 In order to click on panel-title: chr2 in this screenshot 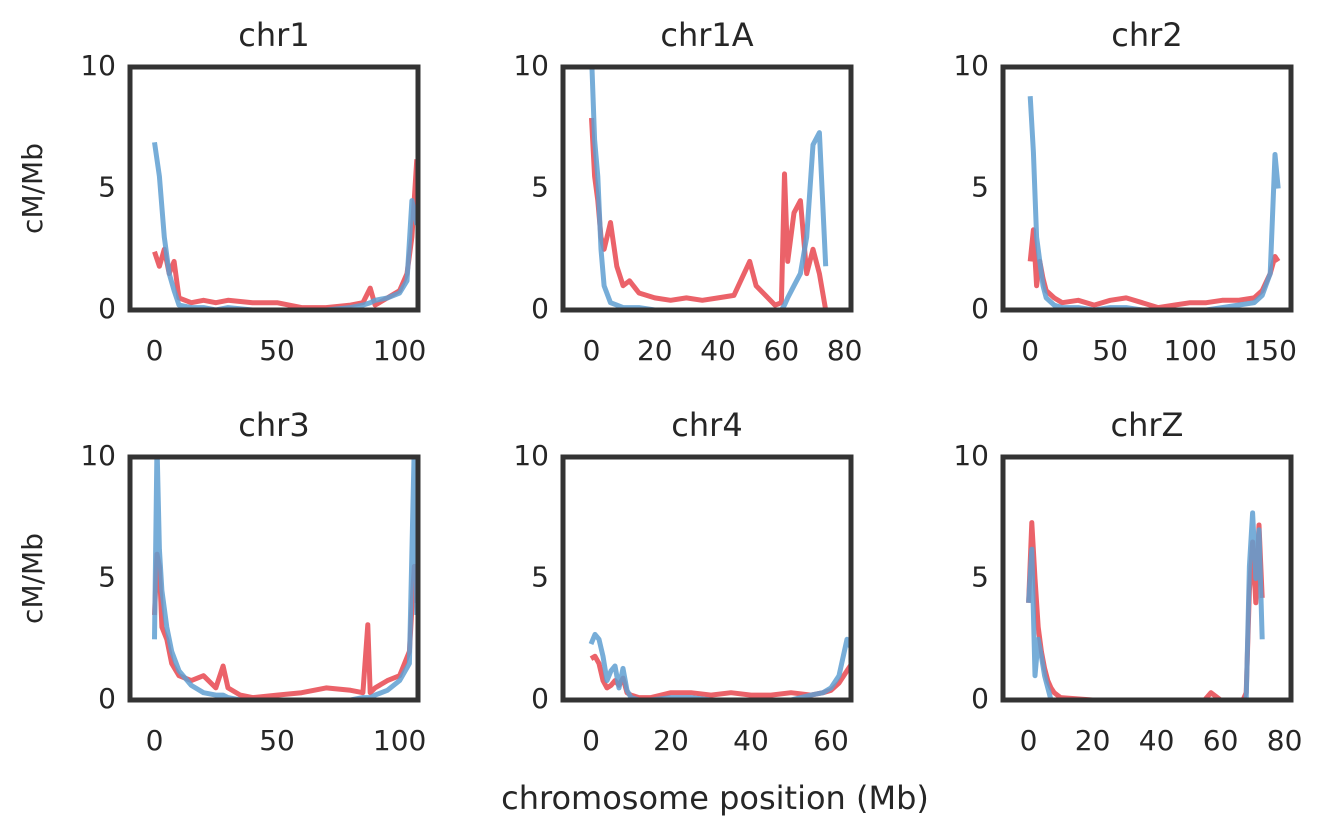, I will do `click(1146, 35)`.